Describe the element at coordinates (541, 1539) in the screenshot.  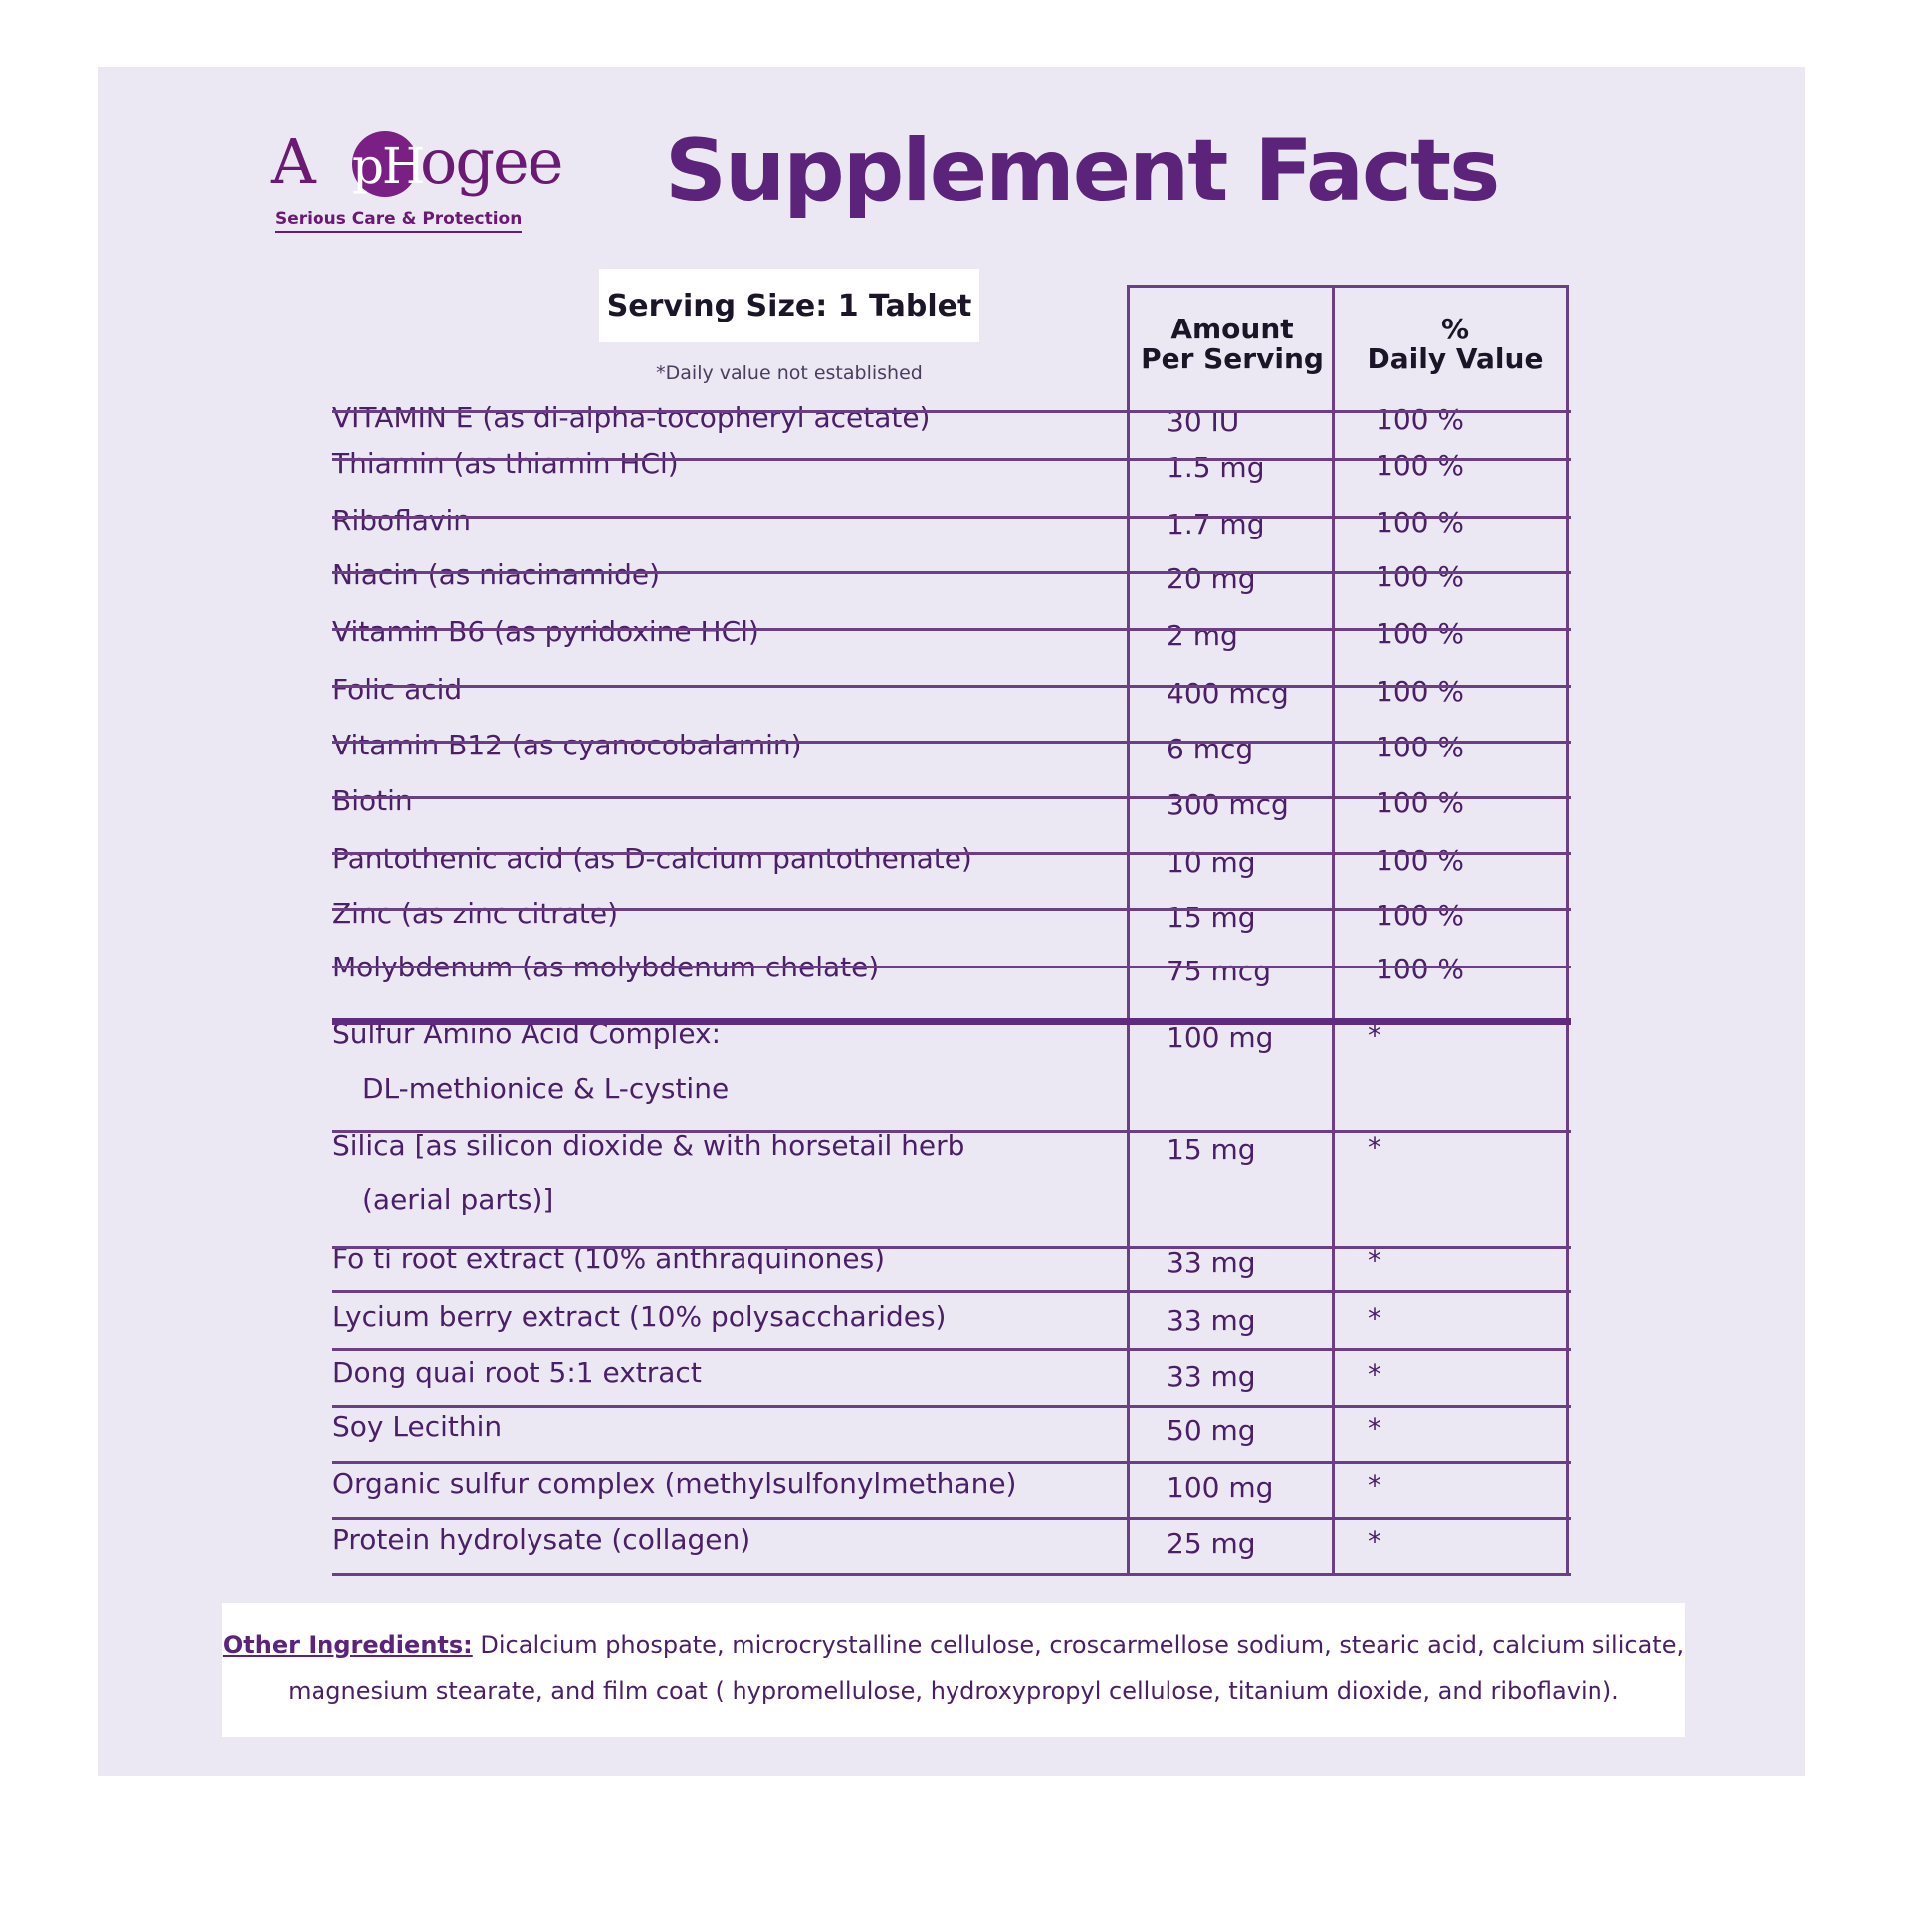
I see `ingredient-name: Protein hydrolysate (collagen)` at that location.